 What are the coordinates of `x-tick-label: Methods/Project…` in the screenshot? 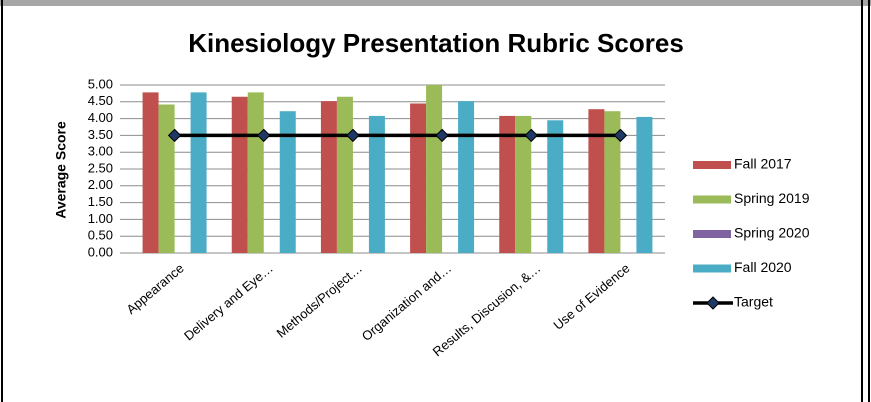 It's located at (319, 300).